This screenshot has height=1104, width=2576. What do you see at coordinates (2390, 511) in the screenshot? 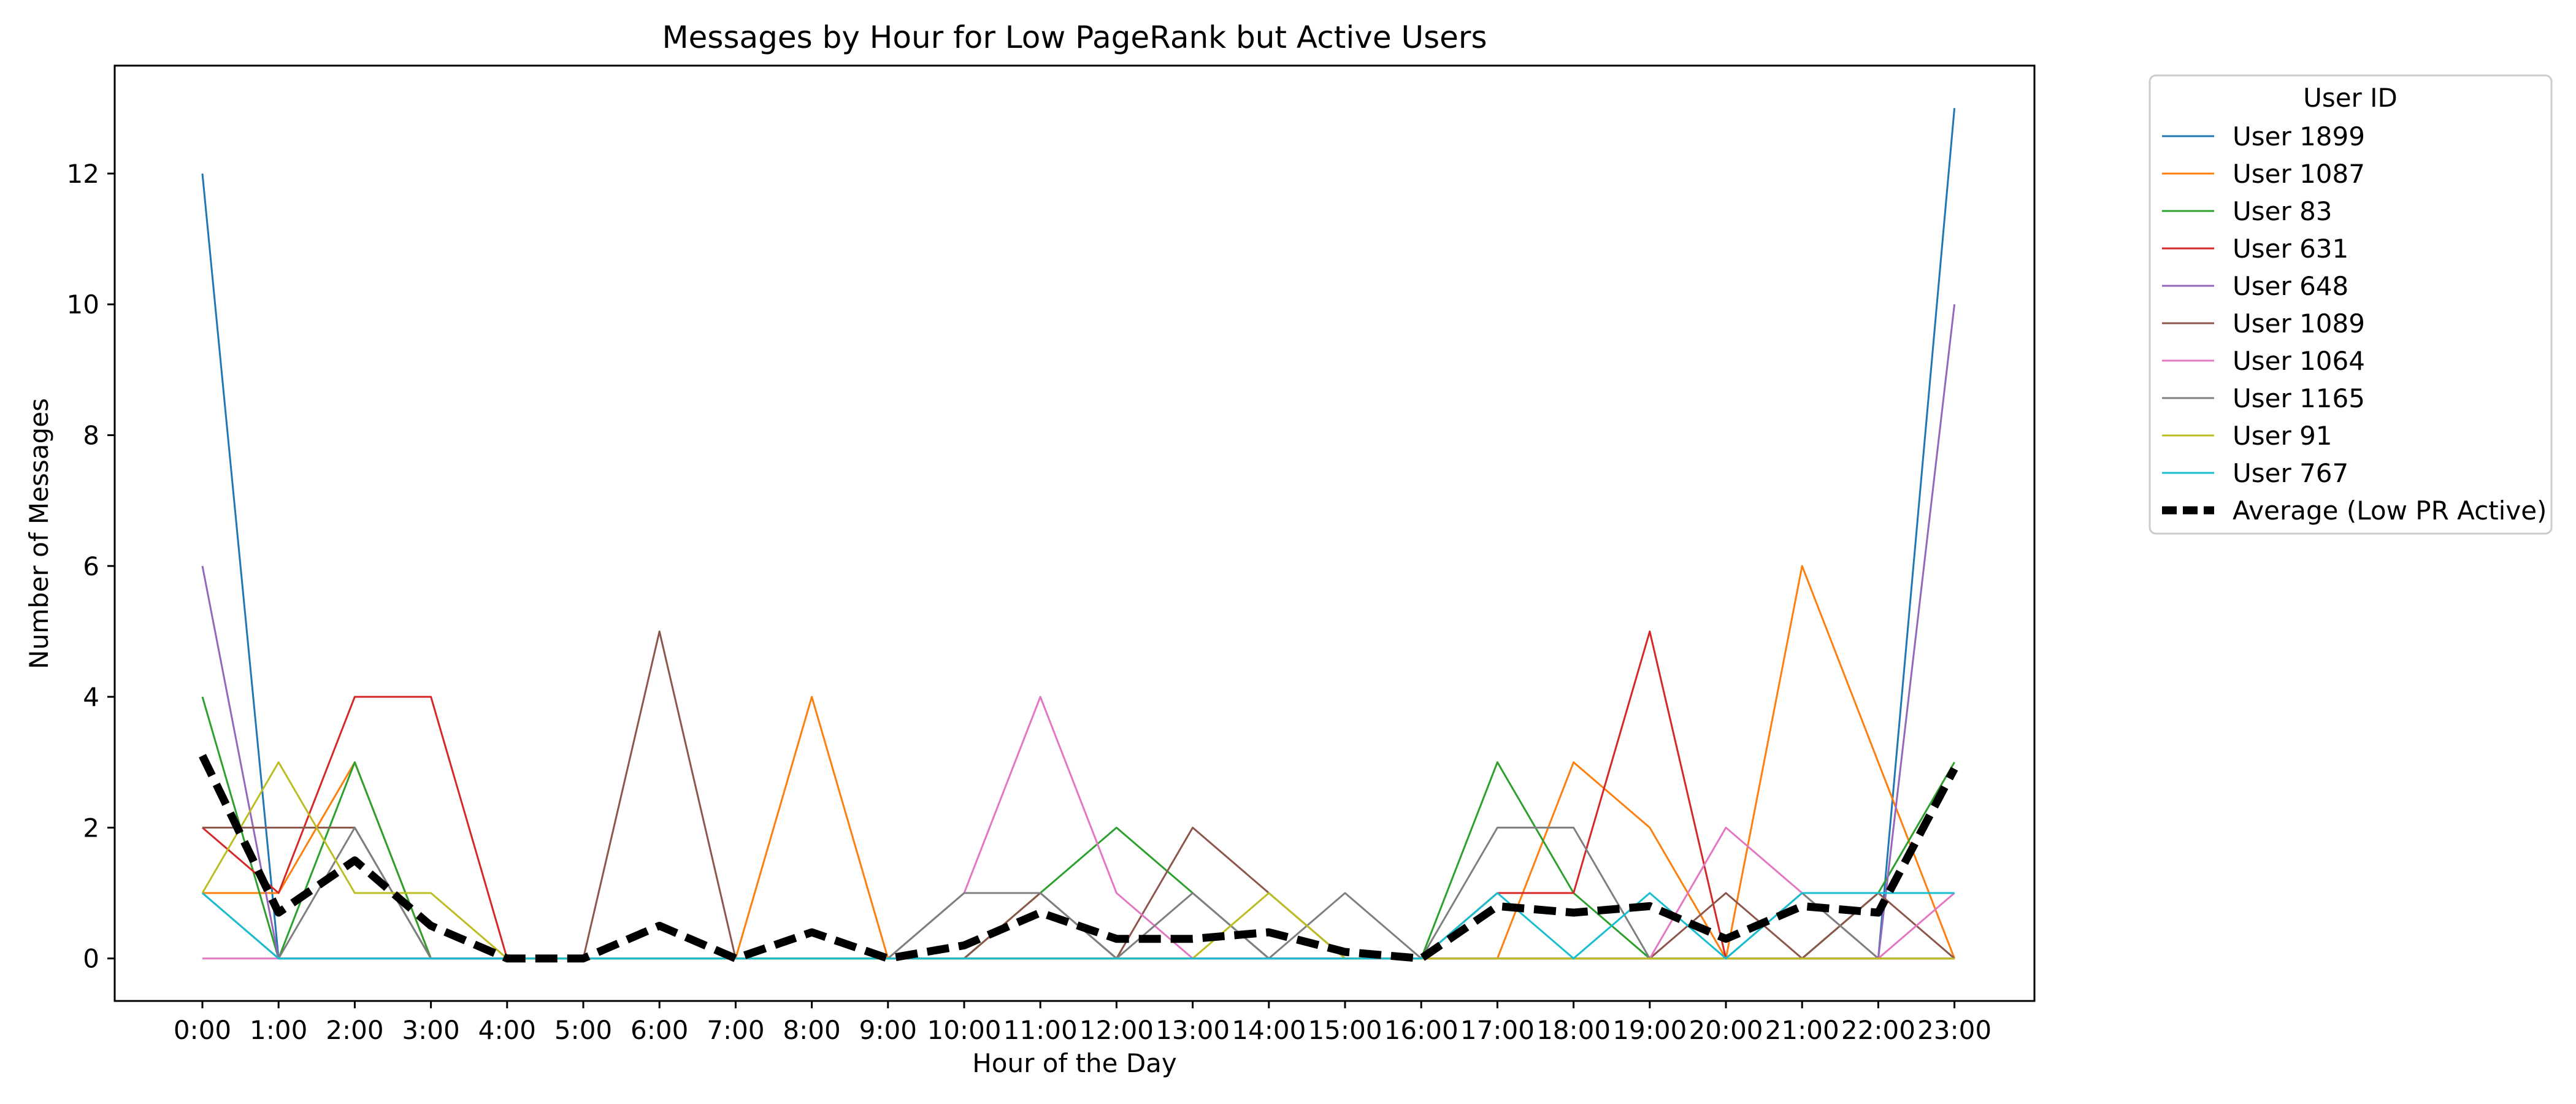
I see `legend-label: Average (Low PR Active)` at bounding box center [2390, 511].